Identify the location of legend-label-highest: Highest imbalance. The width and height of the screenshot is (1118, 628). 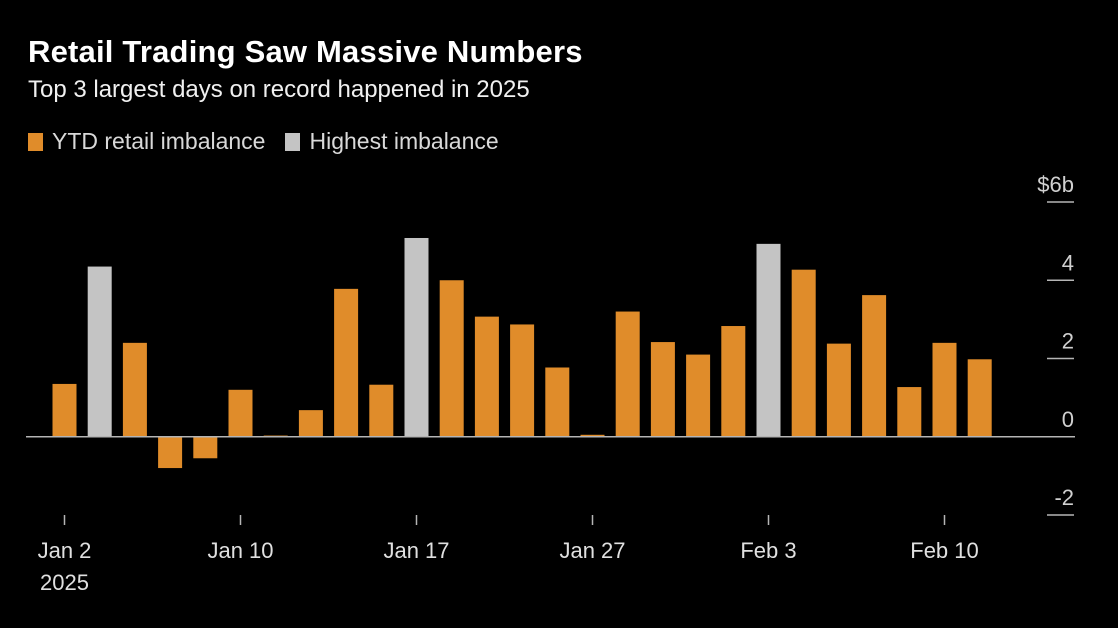
(404, 141).